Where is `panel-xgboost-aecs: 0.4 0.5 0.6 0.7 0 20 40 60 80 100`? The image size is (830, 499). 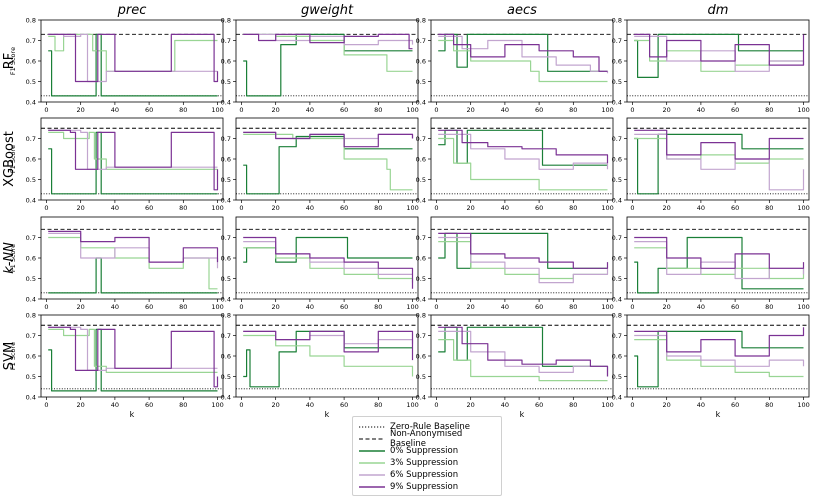
panel-xgboost-aecs: 0.4 0.5 0.6 0.7 0 20 40 60 80 100 is located at coordinates (515, 164).